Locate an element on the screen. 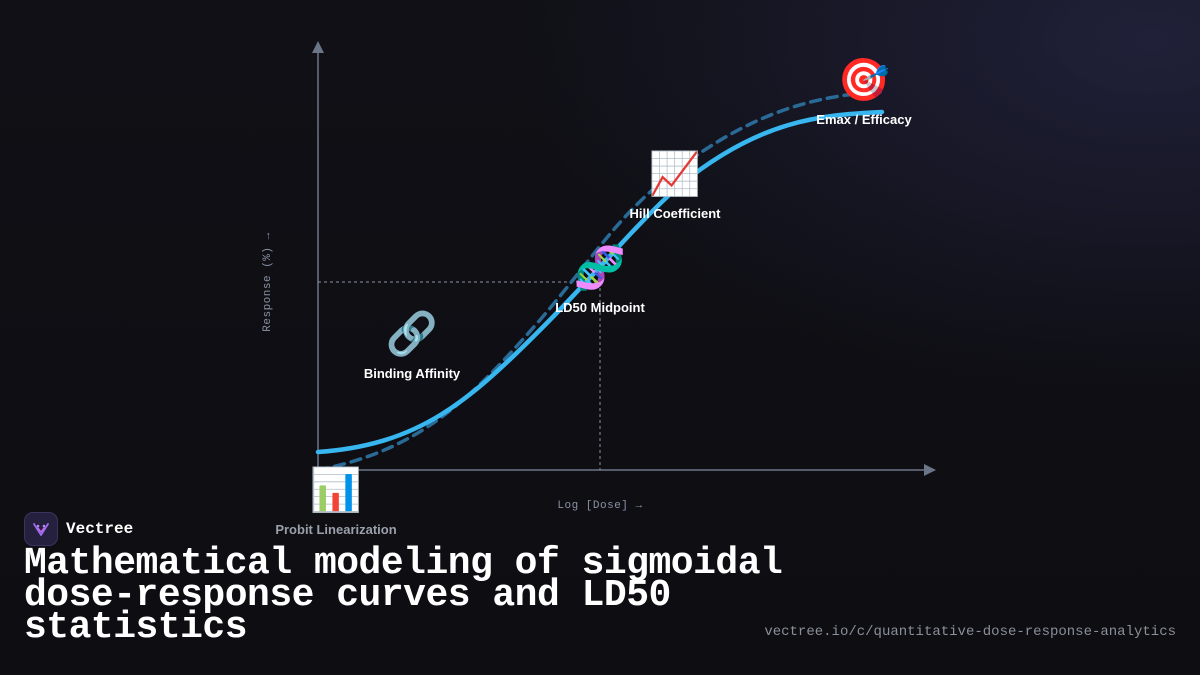 This screenshot has height=675, width=1200. y-axis-label: Response (%) → is located at coordinates (268, 281).